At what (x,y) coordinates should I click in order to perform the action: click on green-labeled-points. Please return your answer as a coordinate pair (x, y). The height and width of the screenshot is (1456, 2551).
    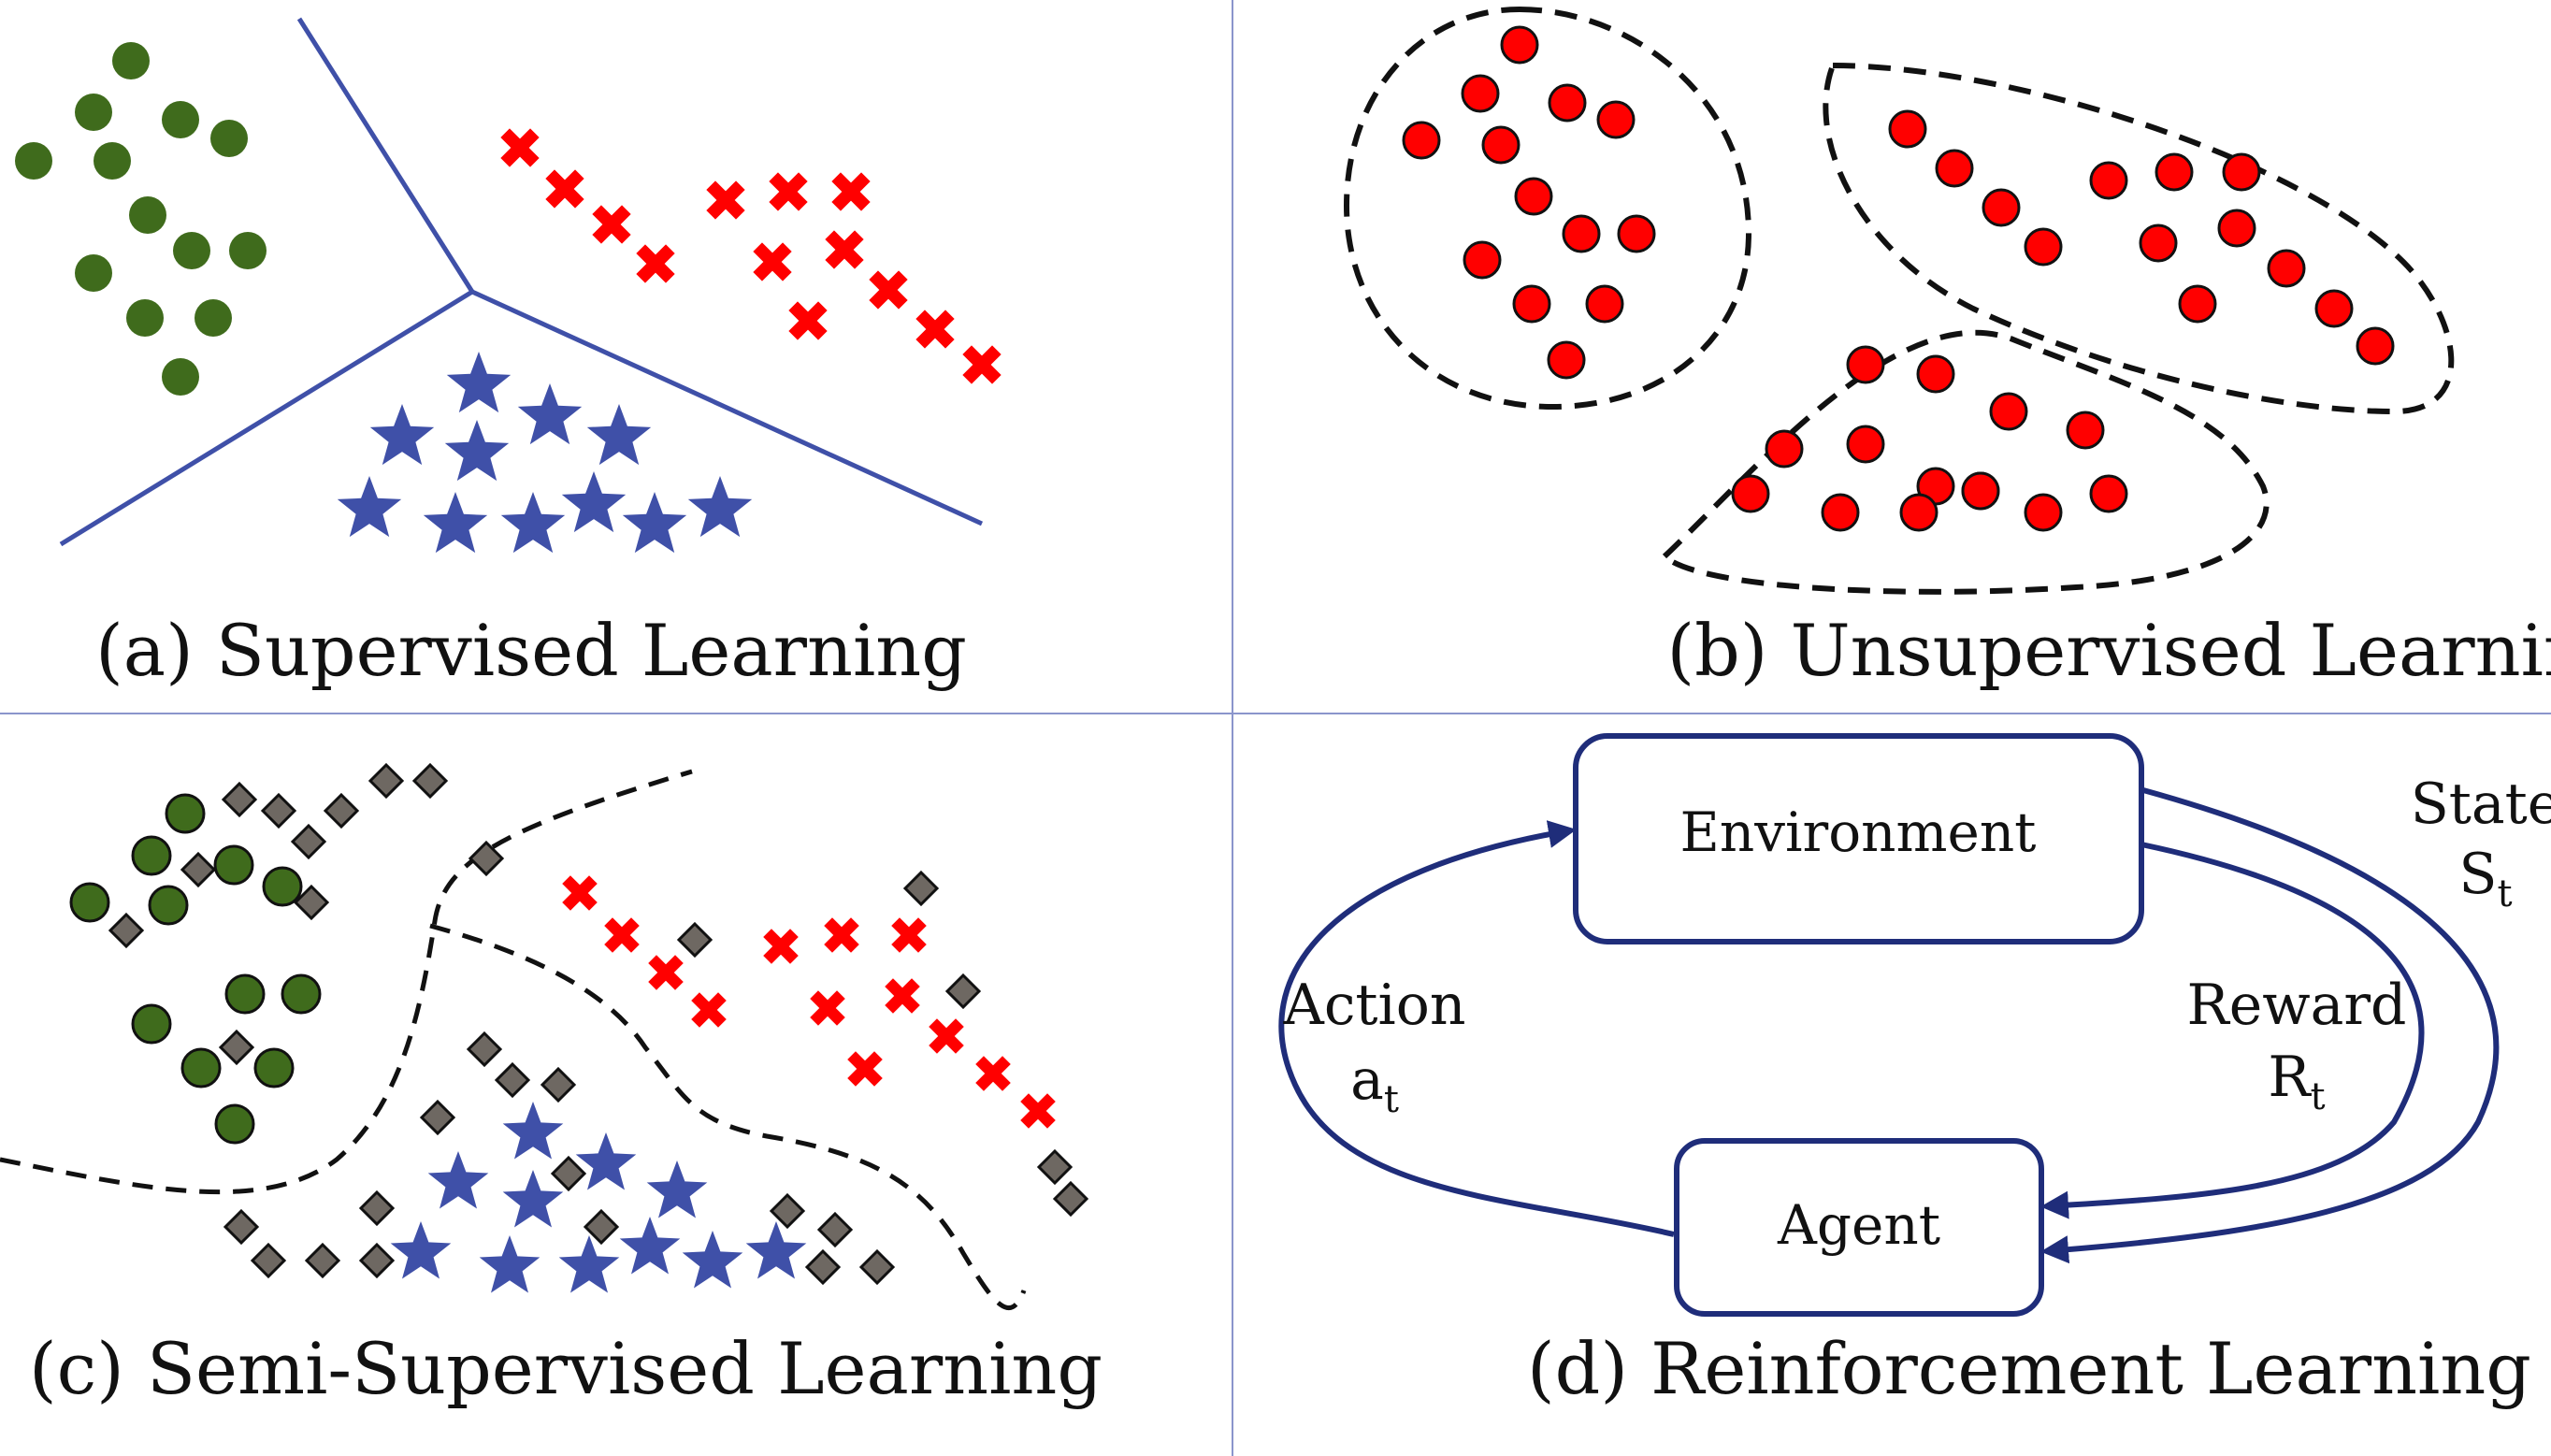
    Looking at the image, I should click on (195, 969).